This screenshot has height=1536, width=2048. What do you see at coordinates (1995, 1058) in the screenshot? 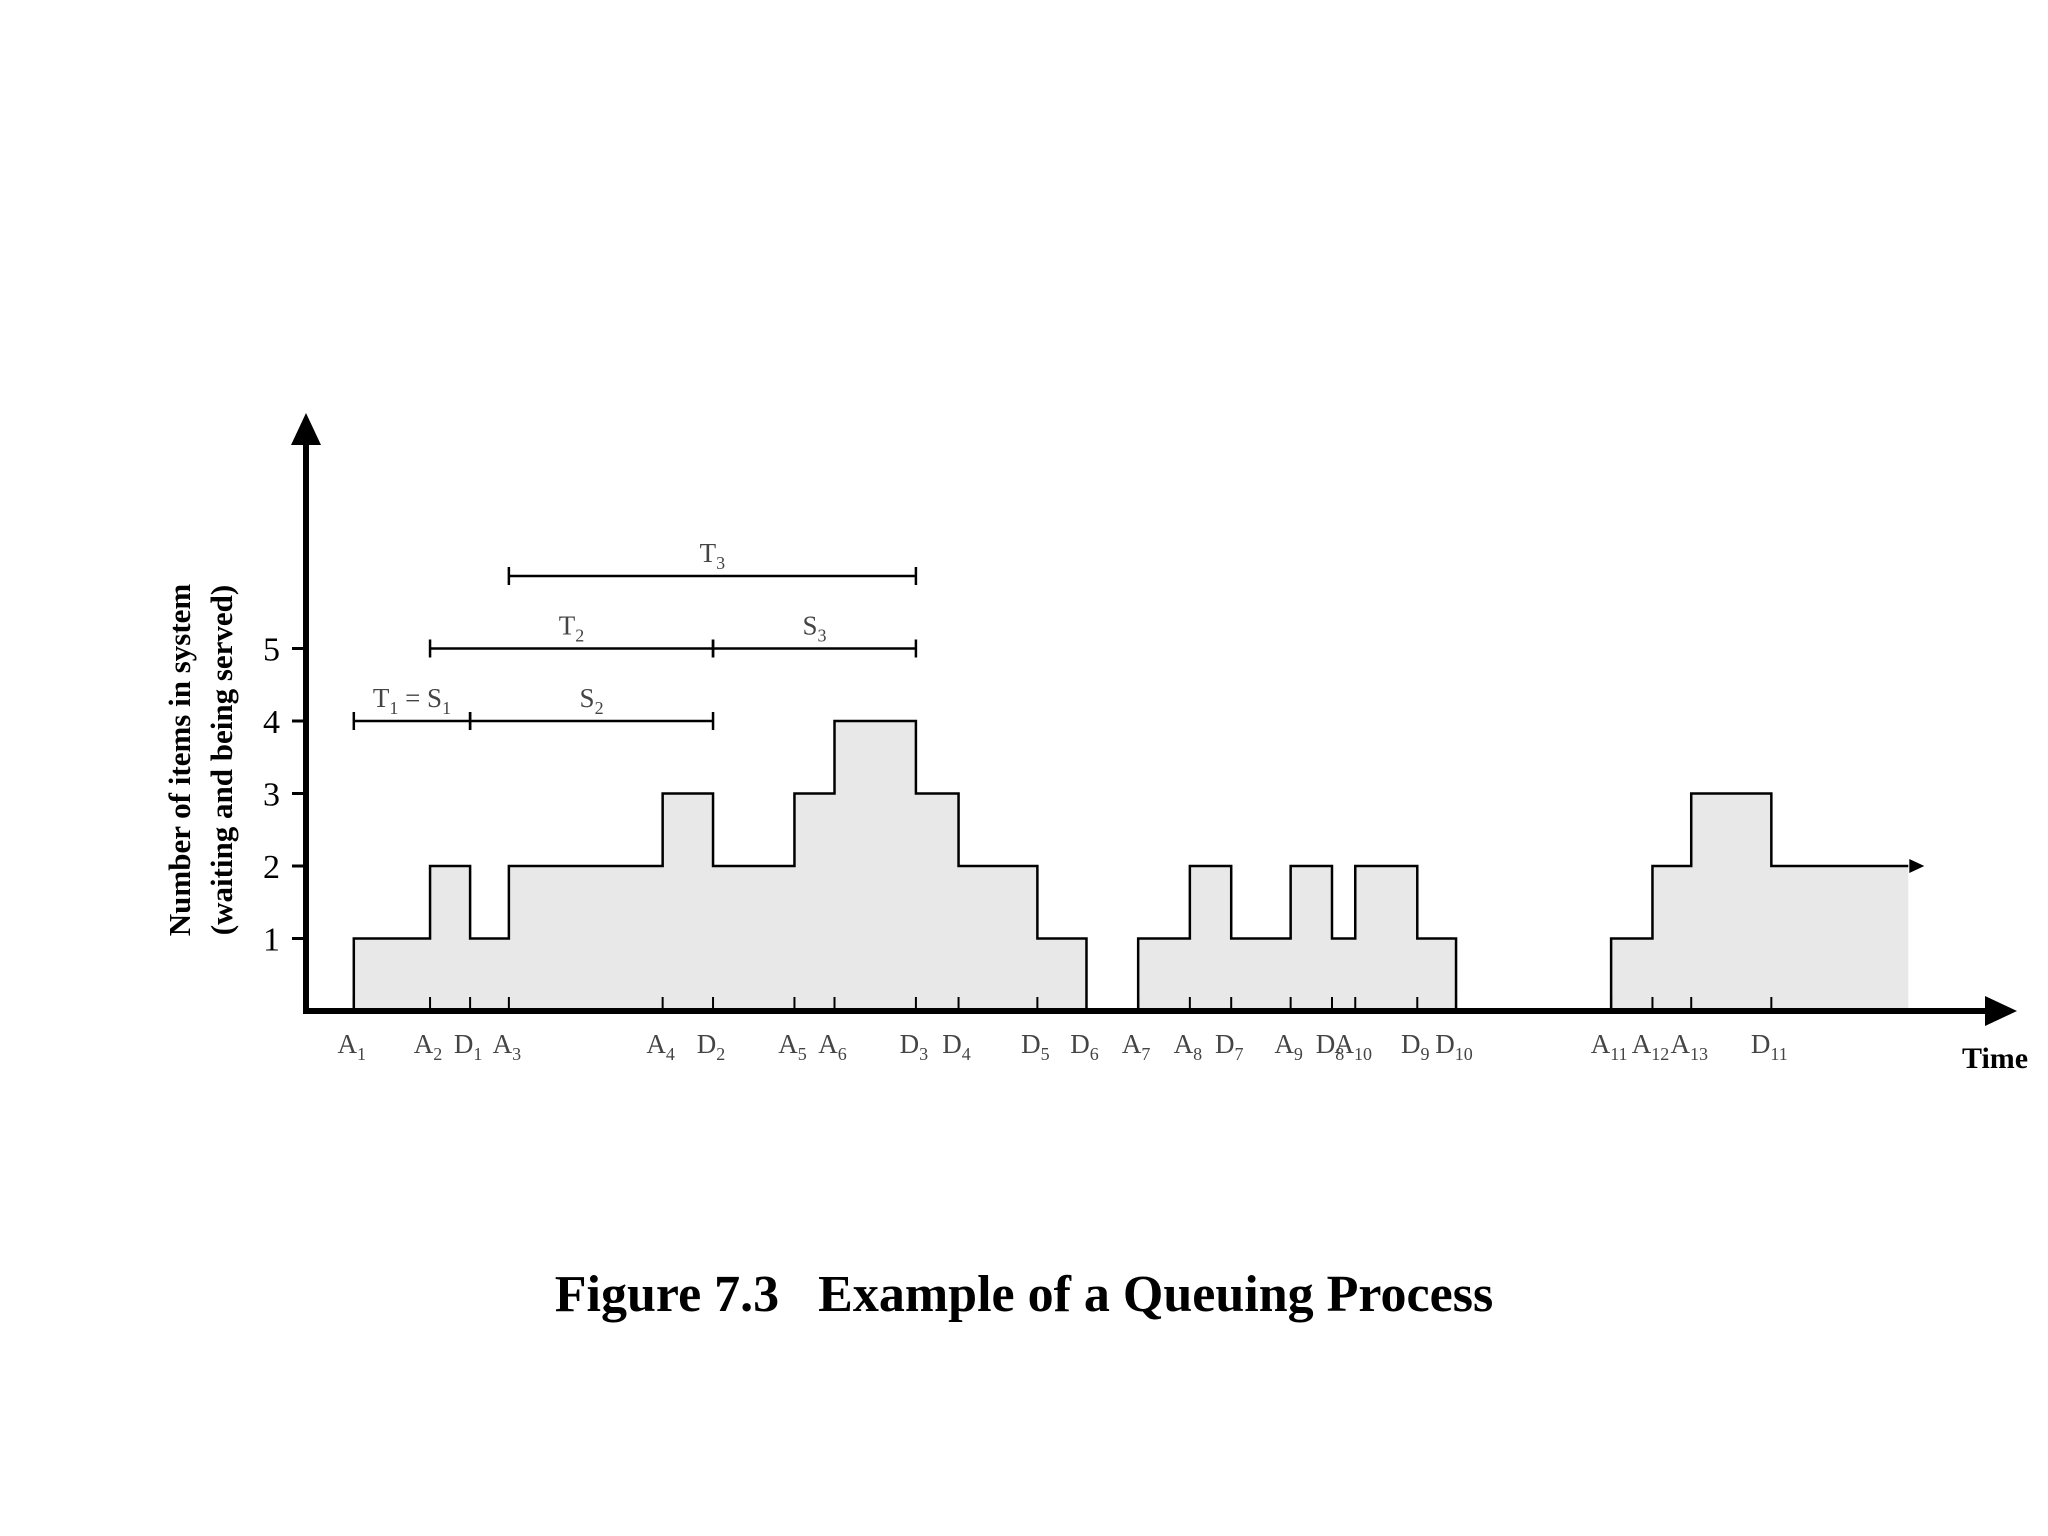
I see `x-axis-label: Time` at bounding box center [1995, 1058].